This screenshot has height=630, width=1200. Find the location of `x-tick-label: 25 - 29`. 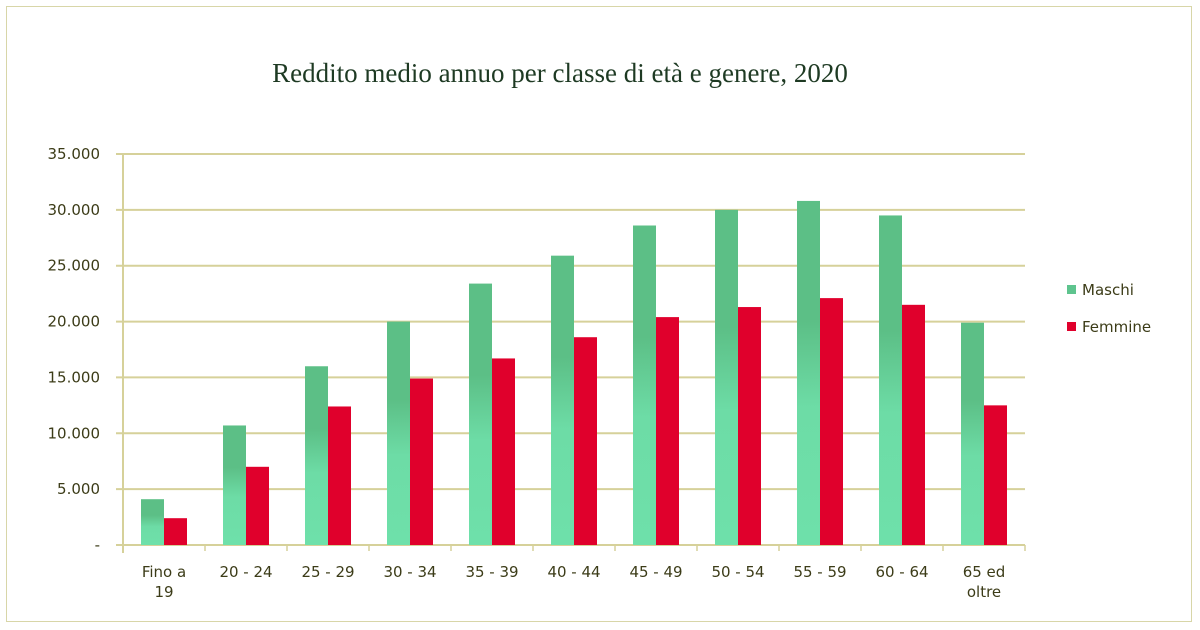

x-tick-label: 25 - 29 is located at coordinates (327, 572).